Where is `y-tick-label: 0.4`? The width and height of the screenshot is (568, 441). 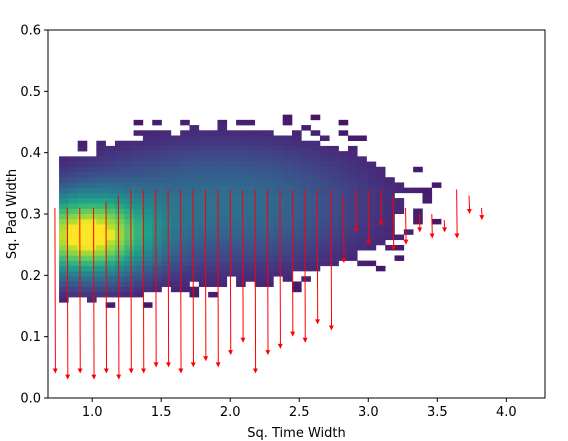 y-tick-label: 0.4 is located at coordinates (30, 153).